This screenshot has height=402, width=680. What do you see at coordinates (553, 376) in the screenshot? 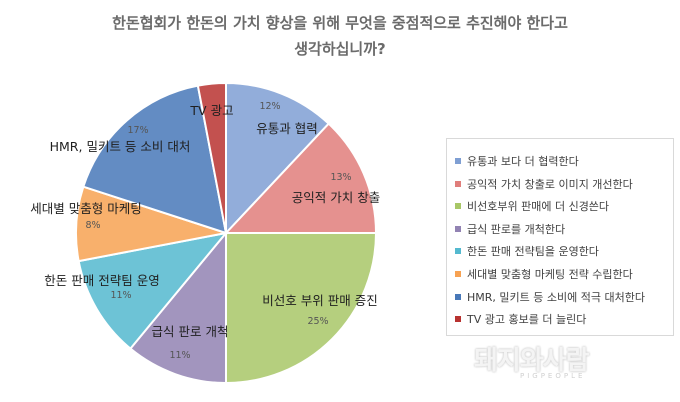
I see `watermark-subtext: PIGPEOPLE` at bounding box center [553, 376].